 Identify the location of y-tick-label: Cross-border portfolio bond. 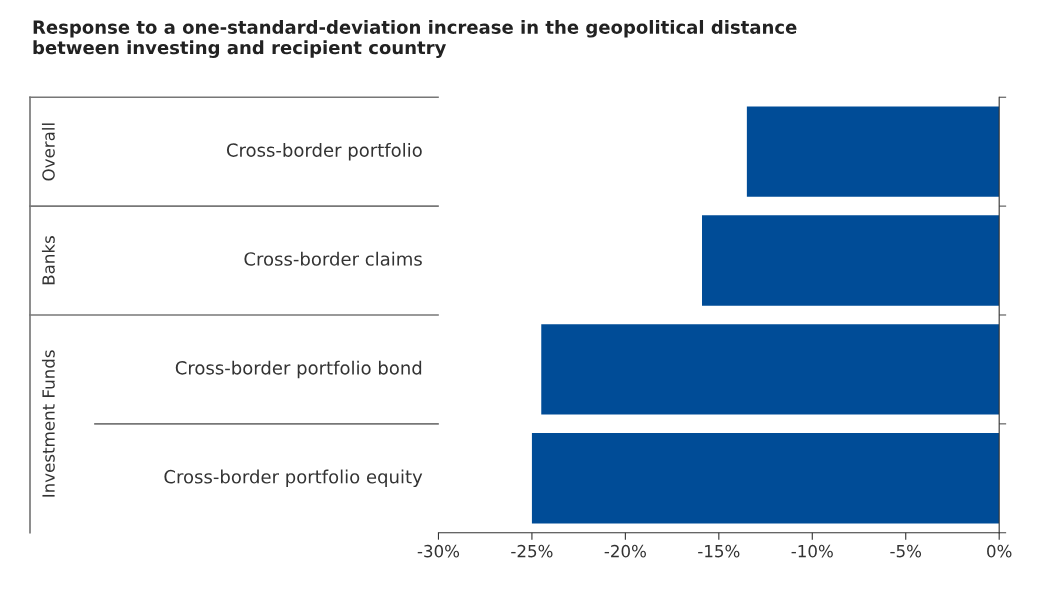
(298, 369).